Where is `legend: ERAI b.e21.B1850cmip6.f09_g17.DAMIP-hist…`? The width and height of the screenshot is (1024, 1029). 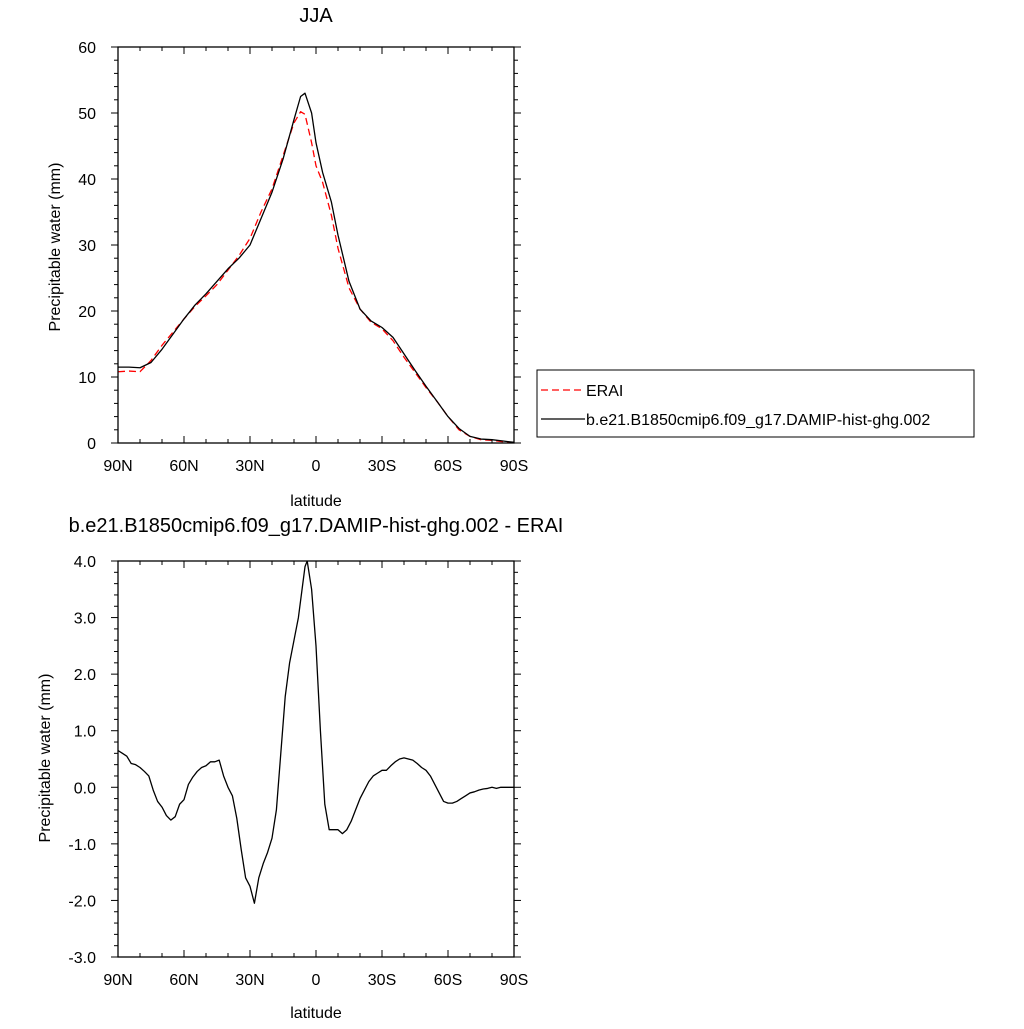
legend: ERAI b.e21.B1850cmip6.f09_g17.DAMIP-hist… is located at coordinates (755, 403).